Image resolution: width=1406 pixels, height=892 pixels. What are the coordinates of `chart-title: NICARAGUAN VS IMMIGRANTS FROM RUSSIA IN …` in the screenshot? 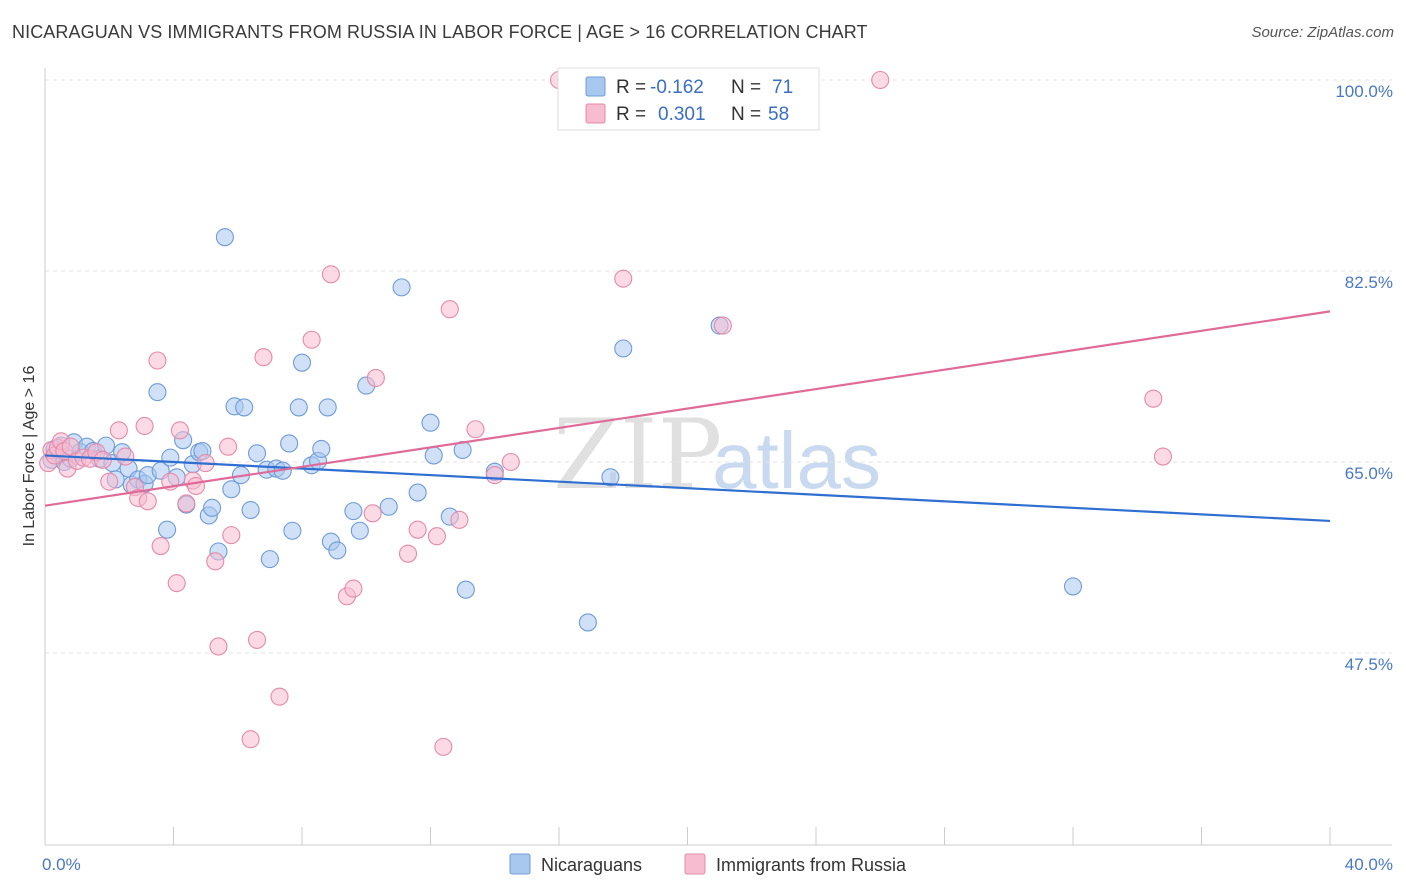 It's located at (440, 32).